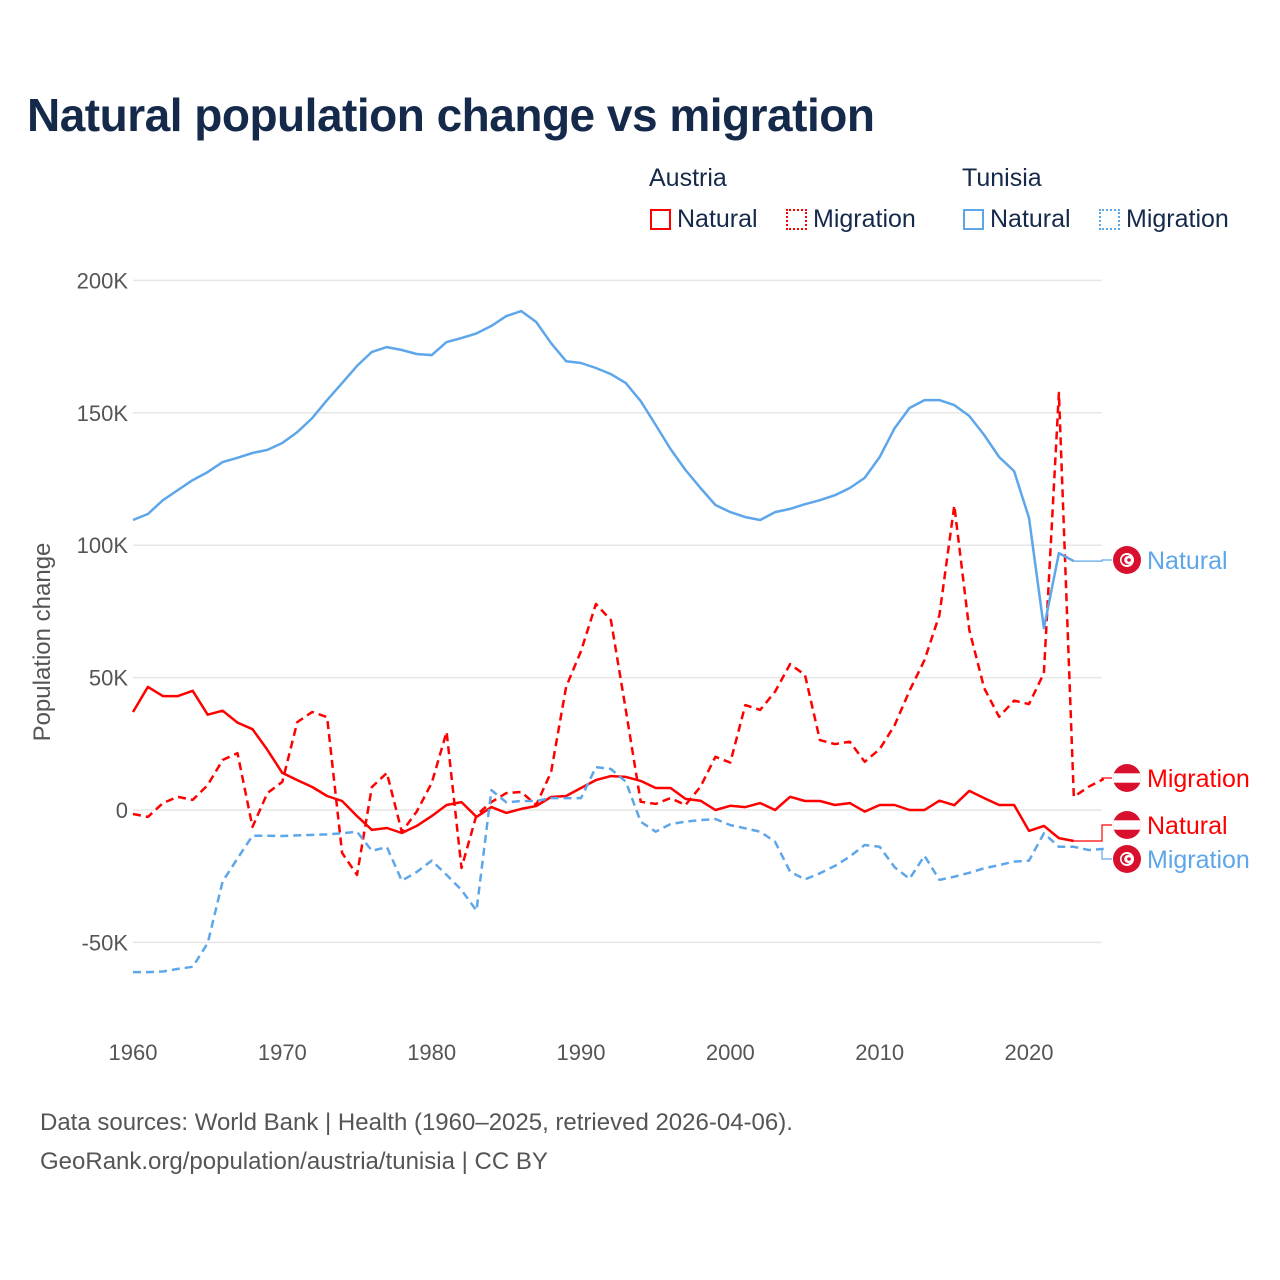 Image resolution: width=1280 pixels, height=1280 pixels. I want to click on legend-austria-natural: Natural, so click(704, 219).